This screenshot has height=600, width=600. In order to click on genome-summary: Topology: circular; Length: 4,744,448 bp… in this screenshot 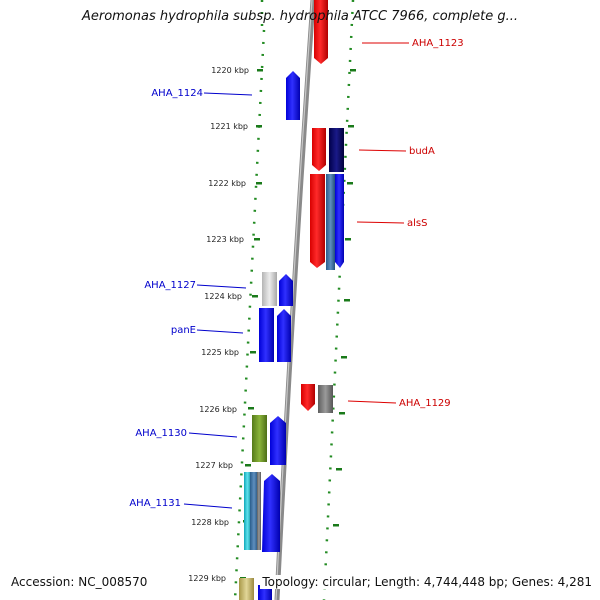, I will do `click(427, 582)`.